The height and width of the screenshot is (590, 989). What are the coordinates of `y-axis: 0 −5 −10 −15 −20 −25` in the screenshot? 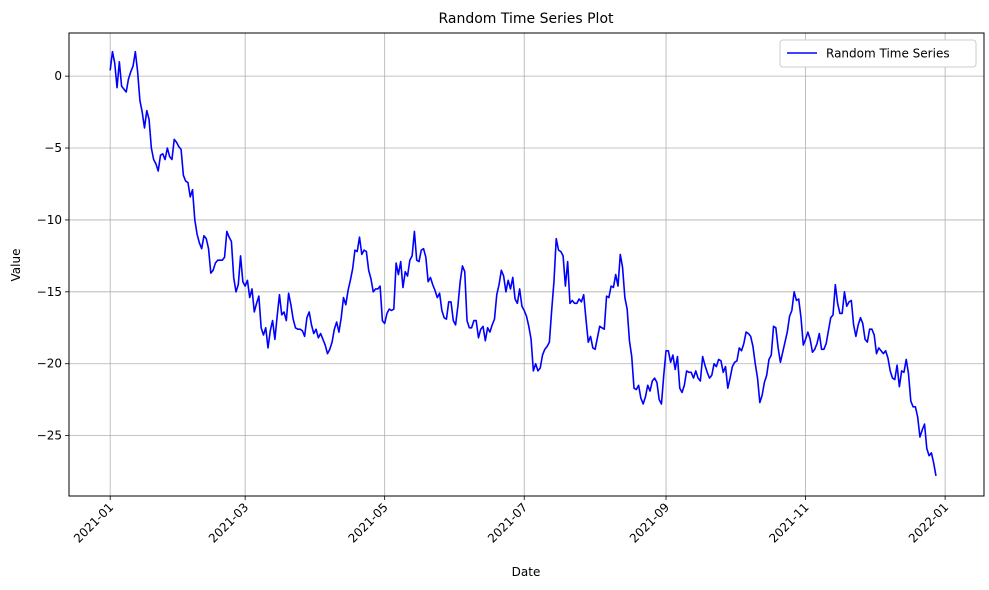 It's located at (53, 256).